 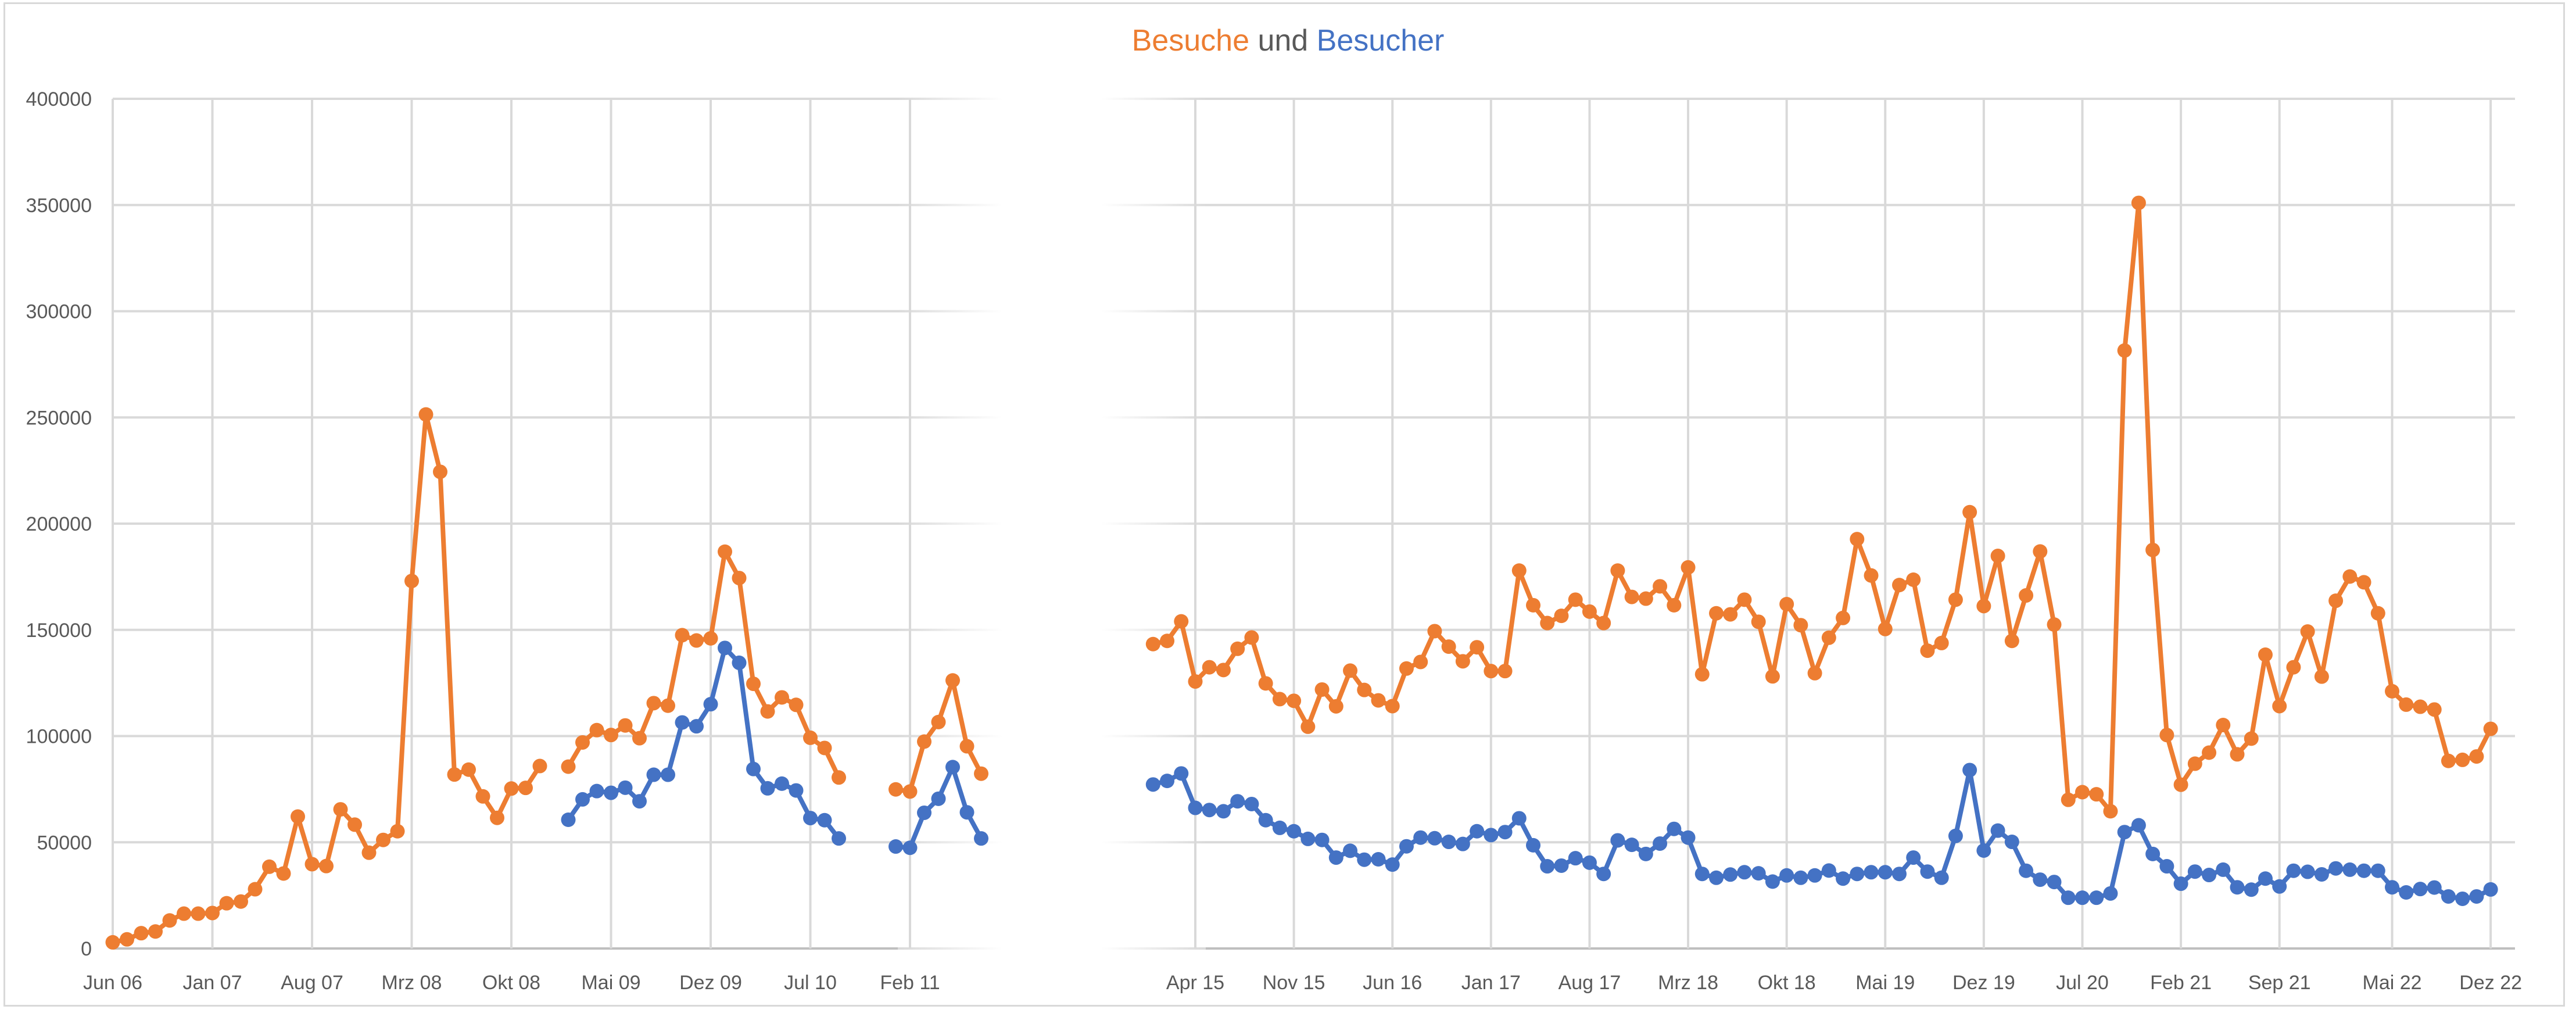 I want to click on x-tick-label: Mai 09, so click(x=610, y=983).